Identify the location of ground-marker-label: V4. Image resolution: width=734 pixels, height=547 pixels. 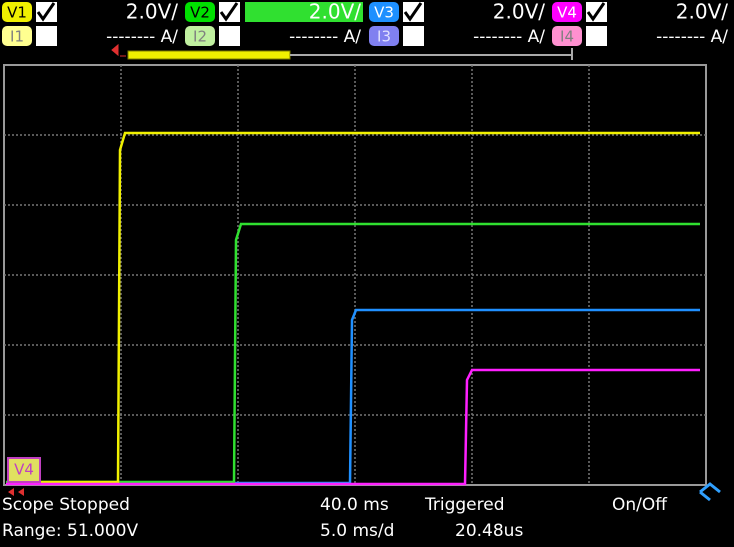
(24, 470).